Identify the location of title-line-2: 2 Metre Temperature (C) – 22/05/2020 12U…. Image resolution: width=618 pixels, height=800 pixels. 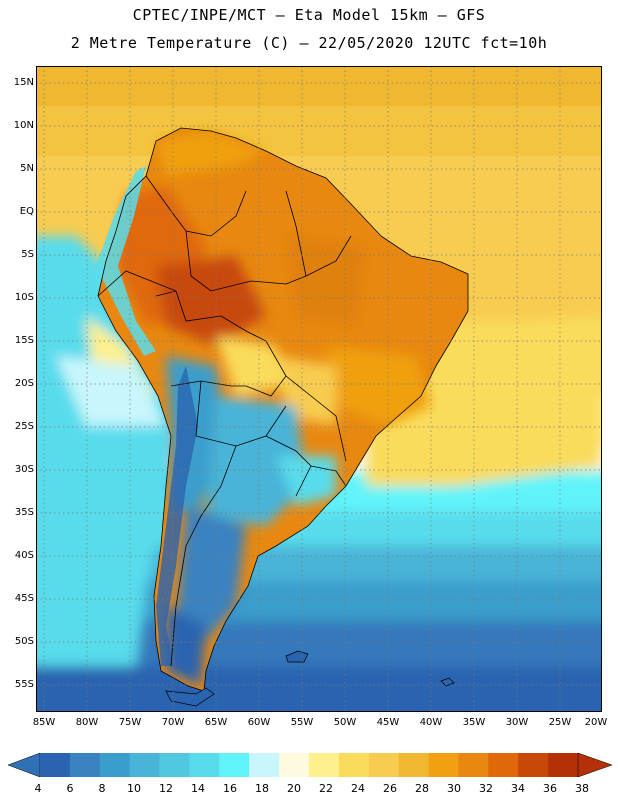
(309, 43).